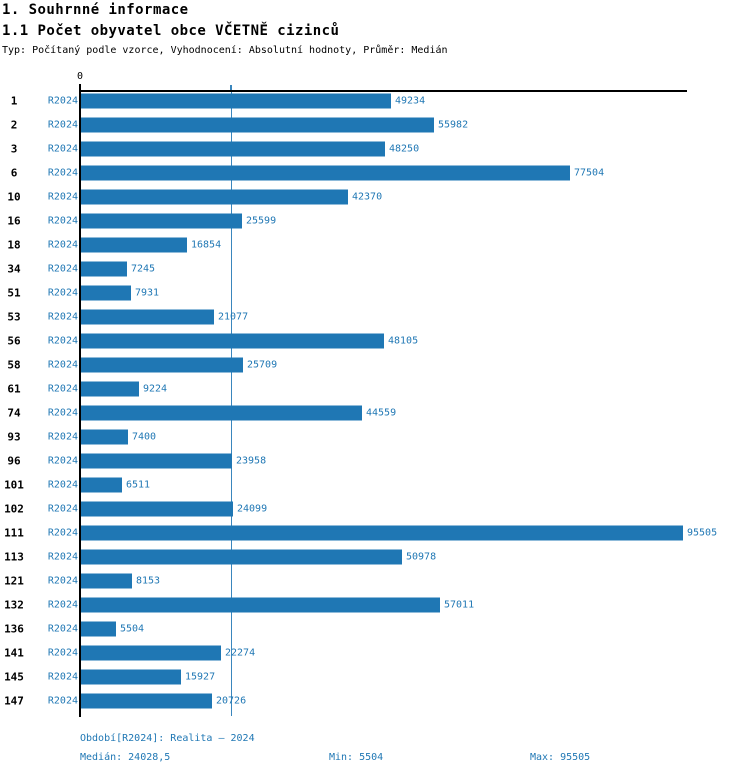 The image size is (750, 776). What do you see at coordinates (143, 269) in the screenshot?
I see `value-label: 7245` at bounding box center [143, 269].